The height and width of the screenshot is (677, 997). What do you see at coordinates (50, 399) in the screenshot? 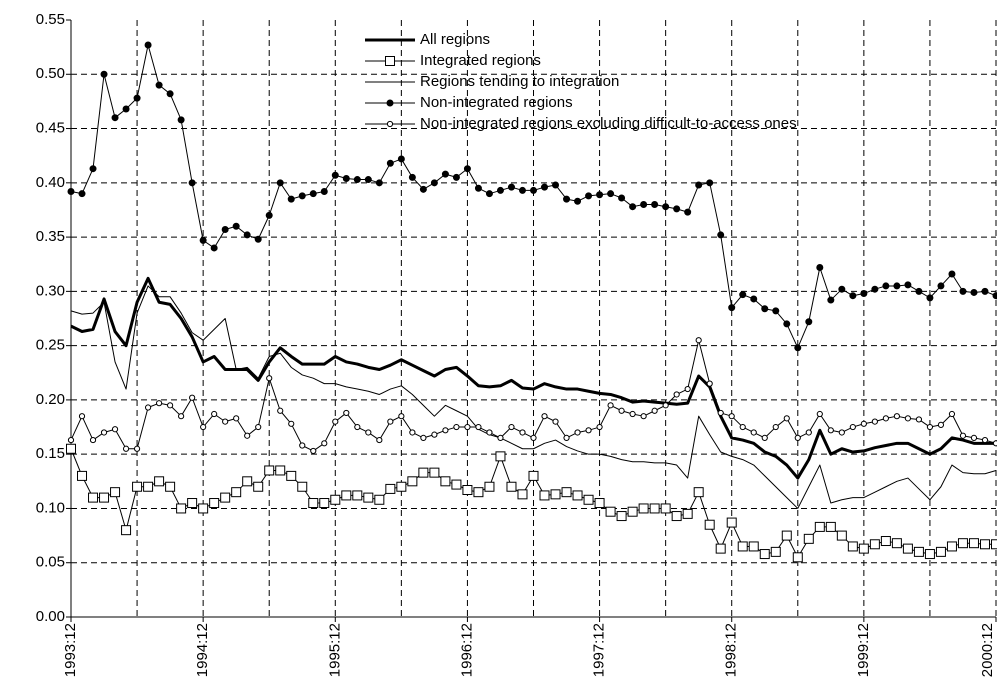
I see `y-tick-label: 0.20` at bounding box center [50, 399].